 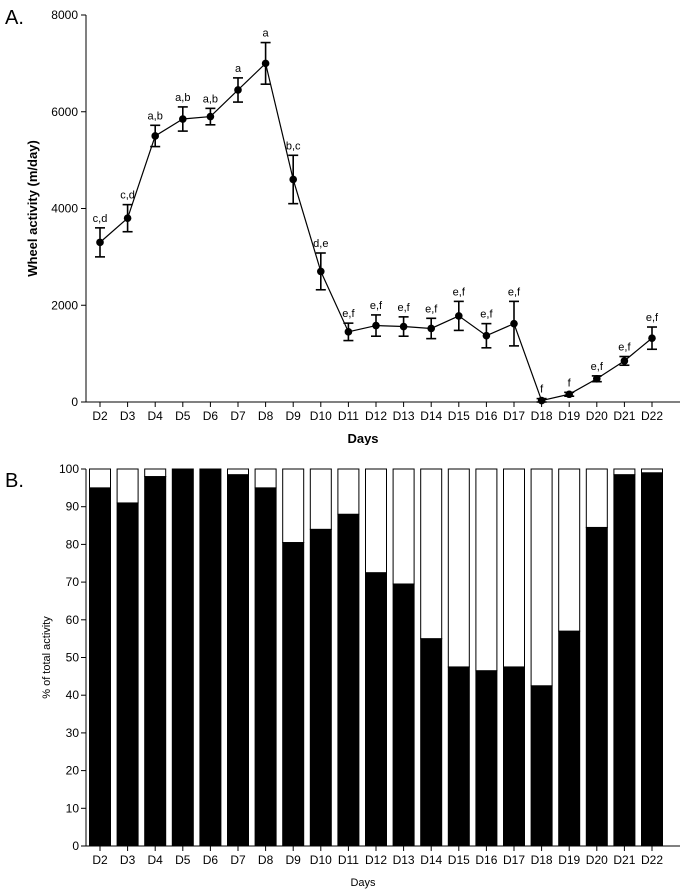 I want to click on x-tick-label-b: D7, so click(x=238, y=860).